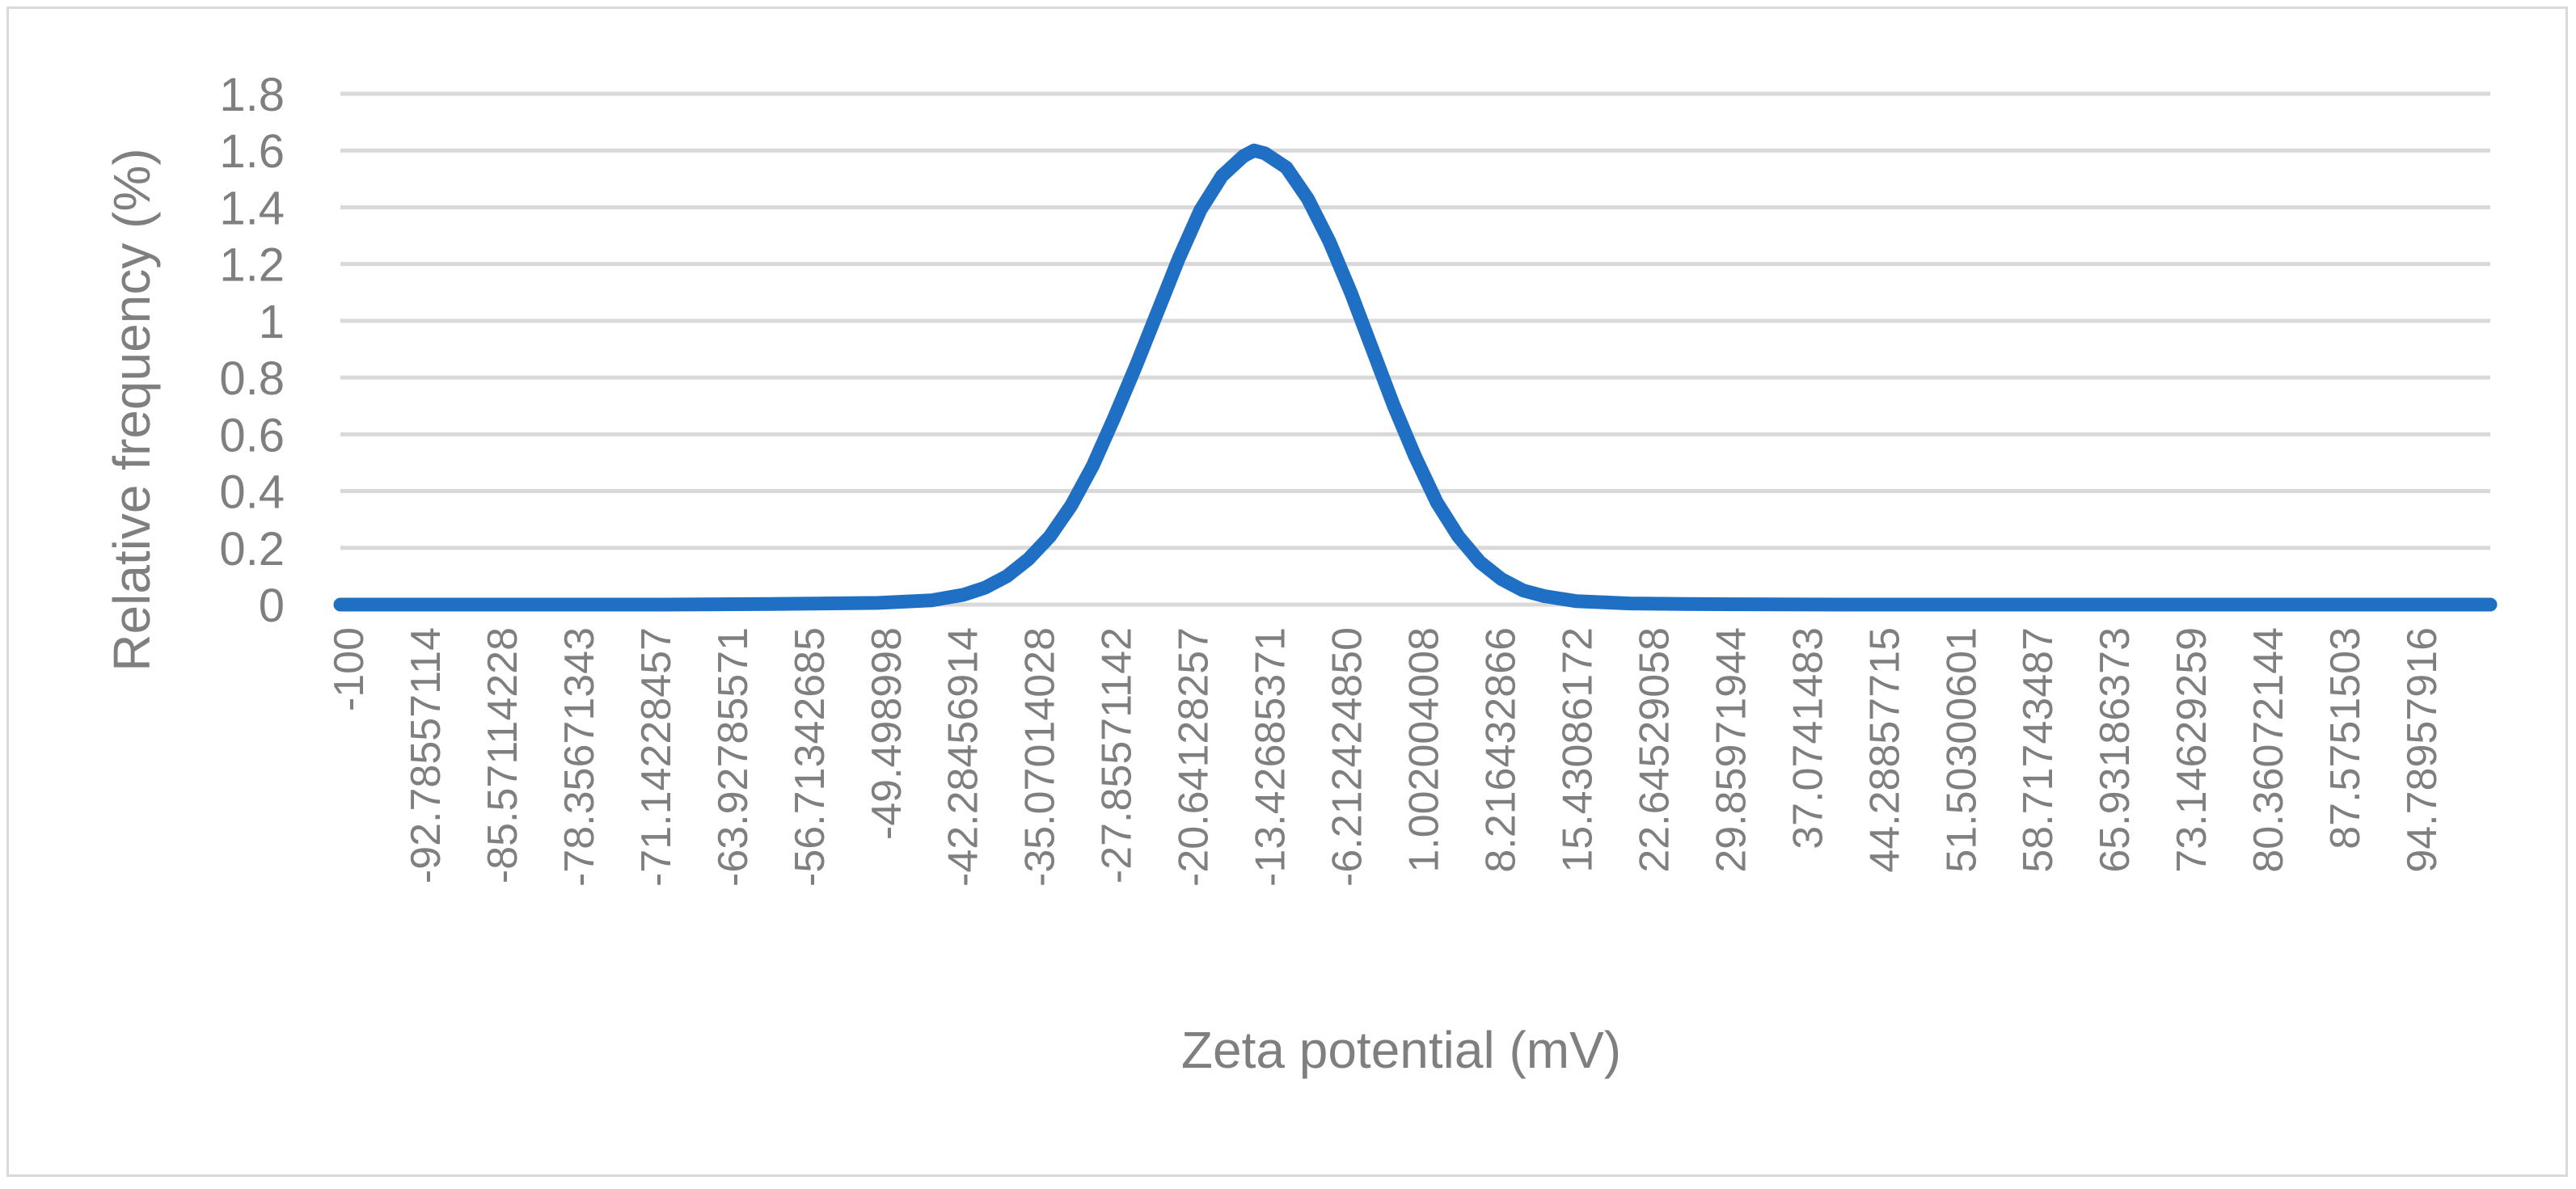  What do you see at coordinates (1961, 750) in the screenshot?
I see `x-tick-label: 51.50300601` at bounding box center [1961, 750].